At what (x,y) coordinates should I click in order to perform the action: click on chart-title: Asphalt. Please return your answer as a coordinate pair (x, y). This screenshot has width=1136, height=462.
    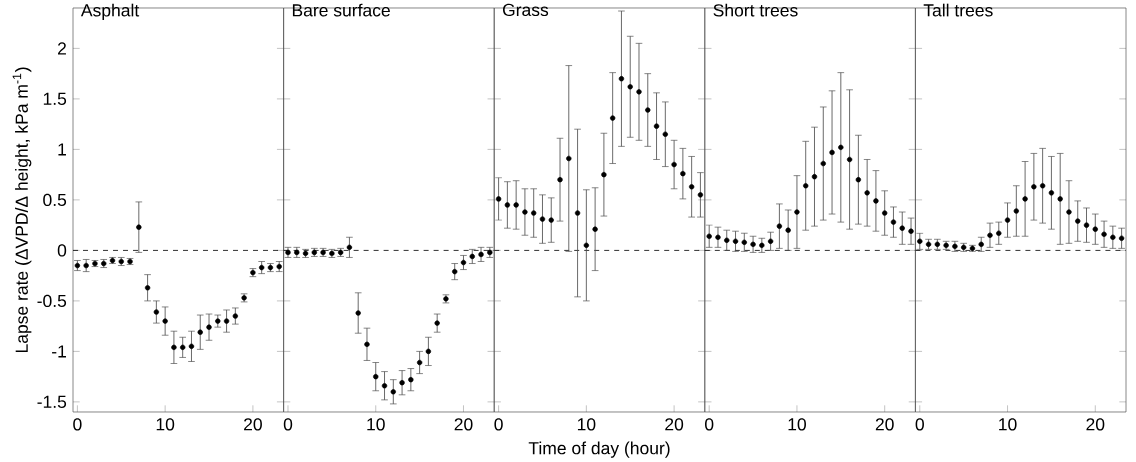
    Looking at the image, I should click on (110, 11).